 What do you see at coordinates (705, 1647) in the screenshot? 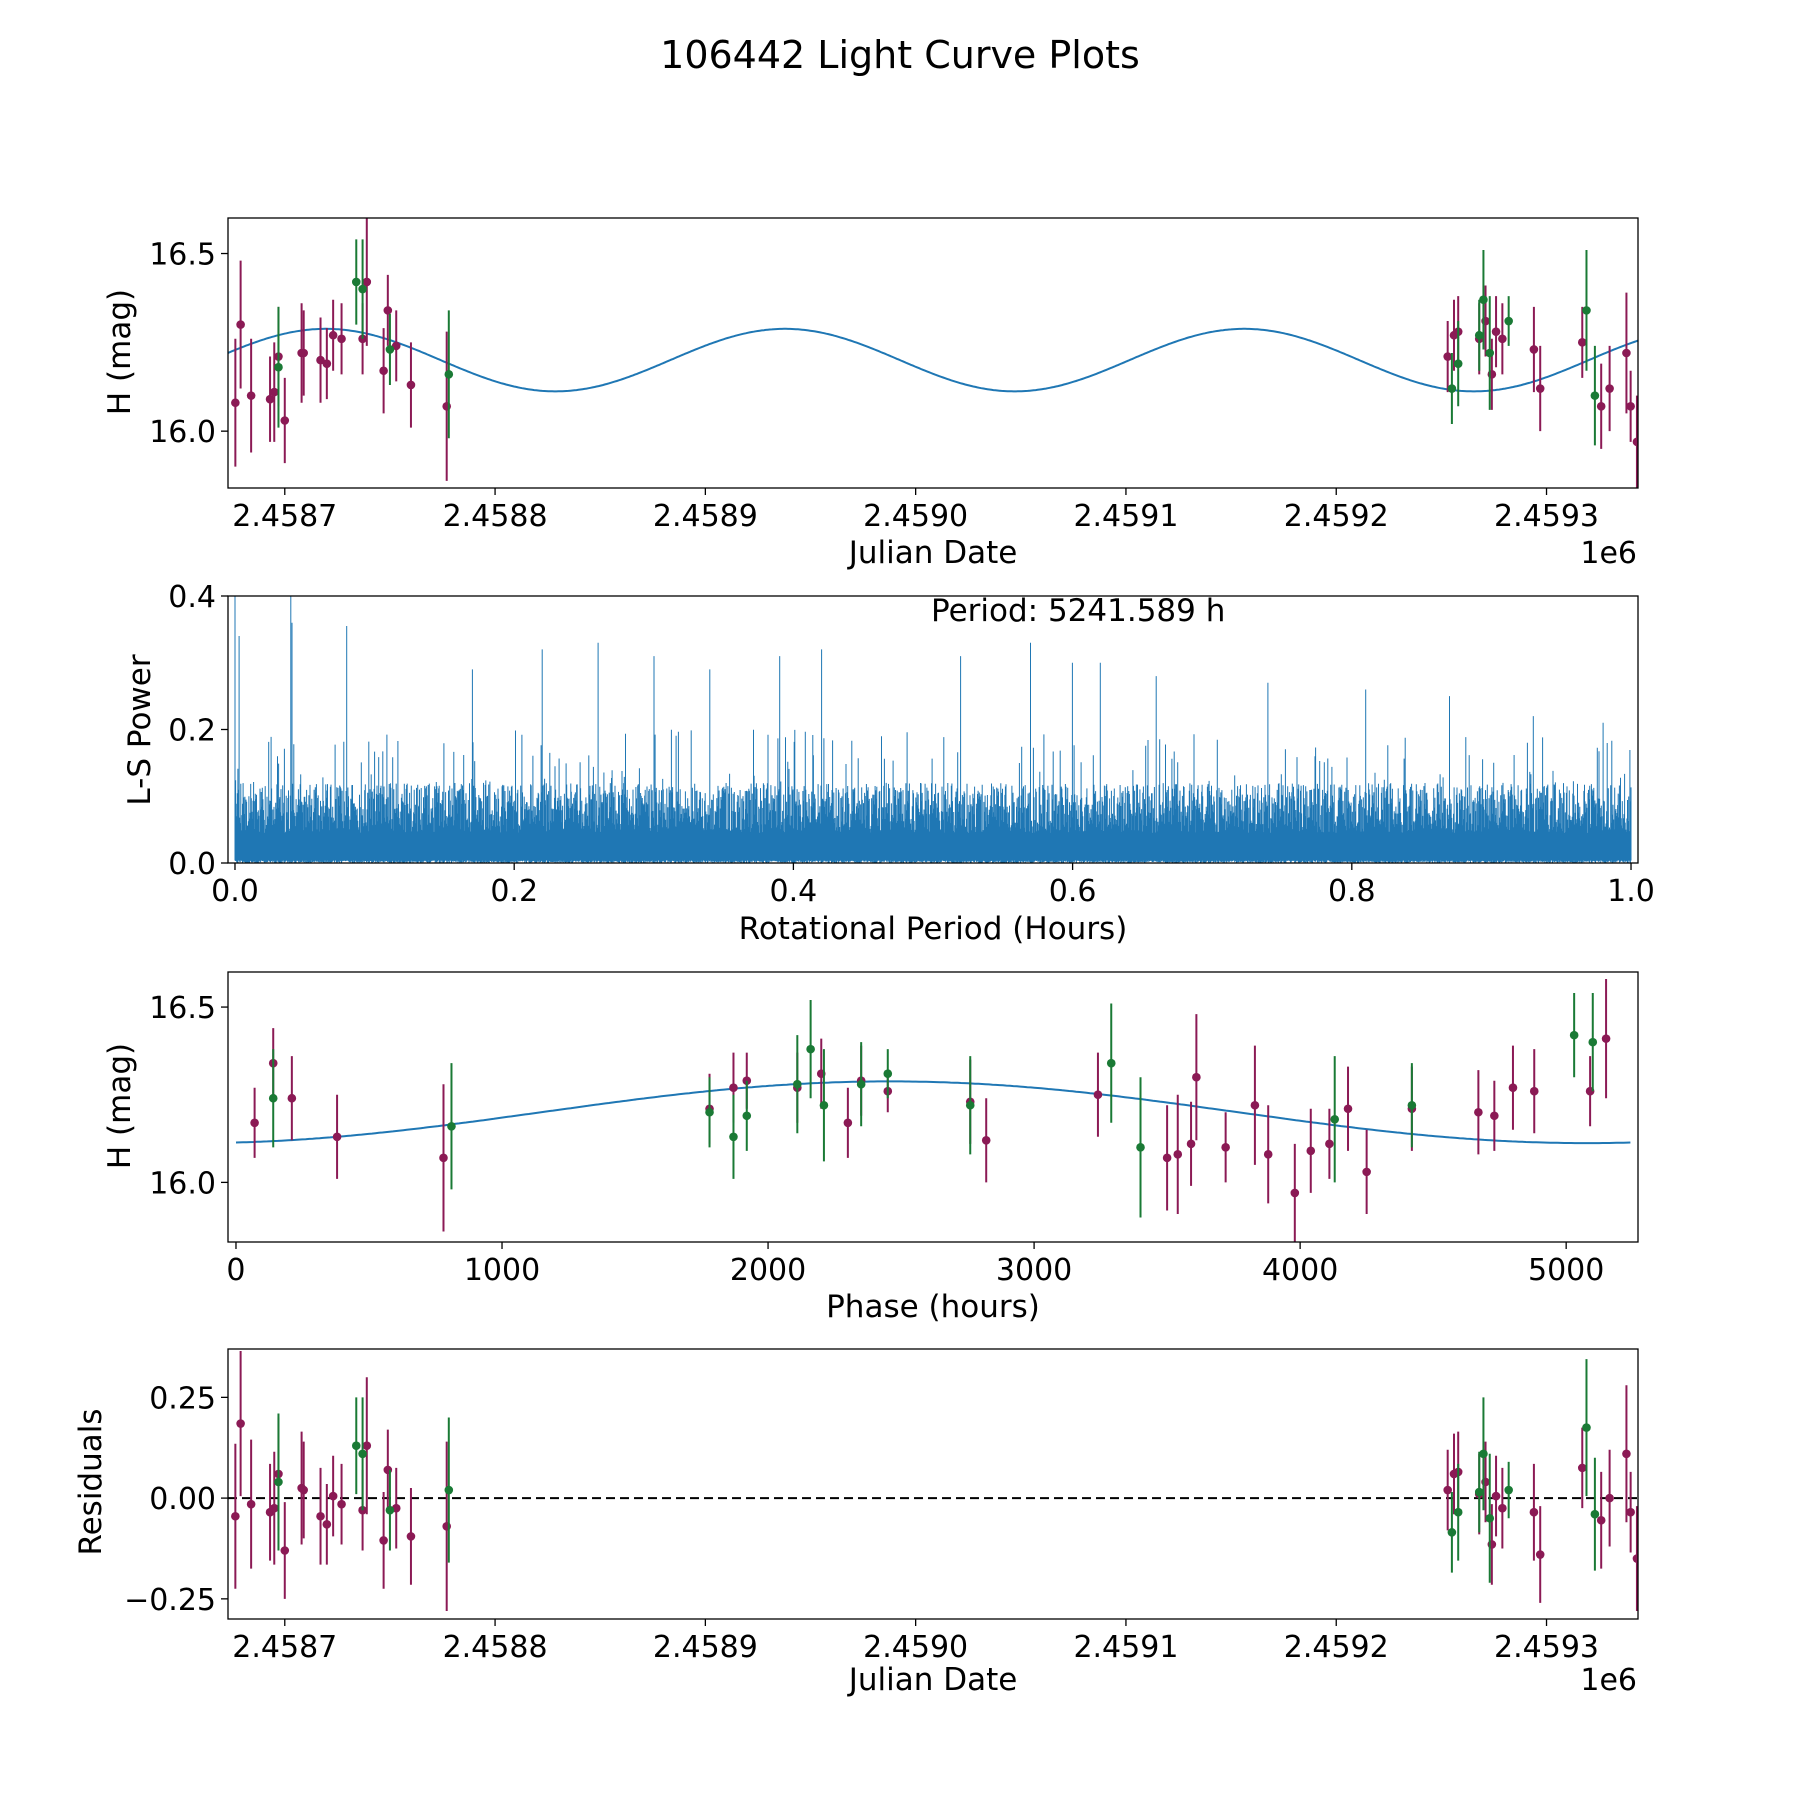
I see `residuals-x-tick-label: 2.4589` at bounding box center [705, 1647].